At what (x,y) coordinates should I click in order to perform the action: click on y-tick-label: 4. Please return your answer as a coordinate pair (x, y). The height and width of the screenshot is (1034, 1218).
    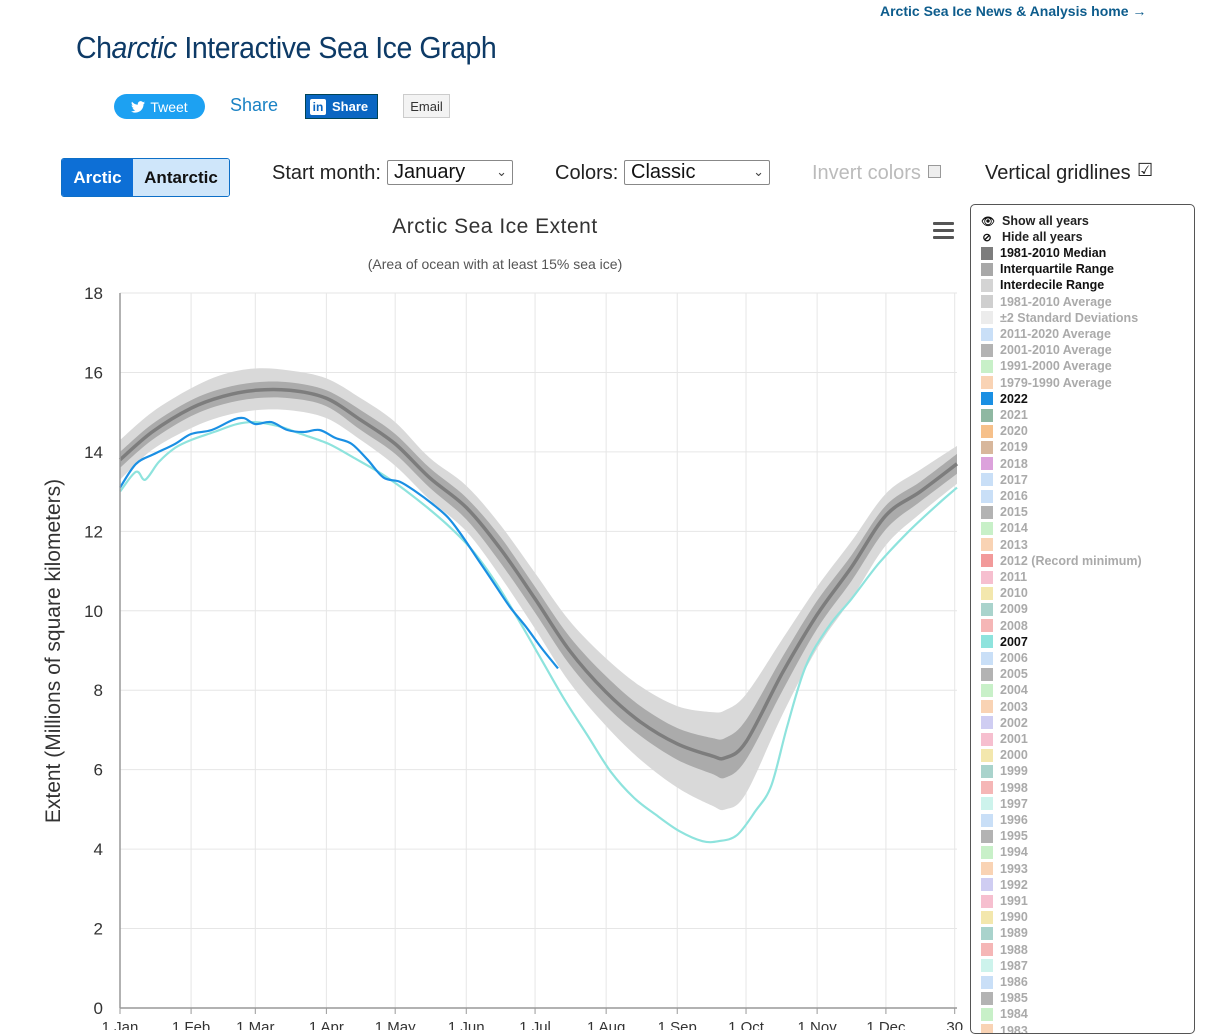
    Looking at the image, I should click on (98, 849).